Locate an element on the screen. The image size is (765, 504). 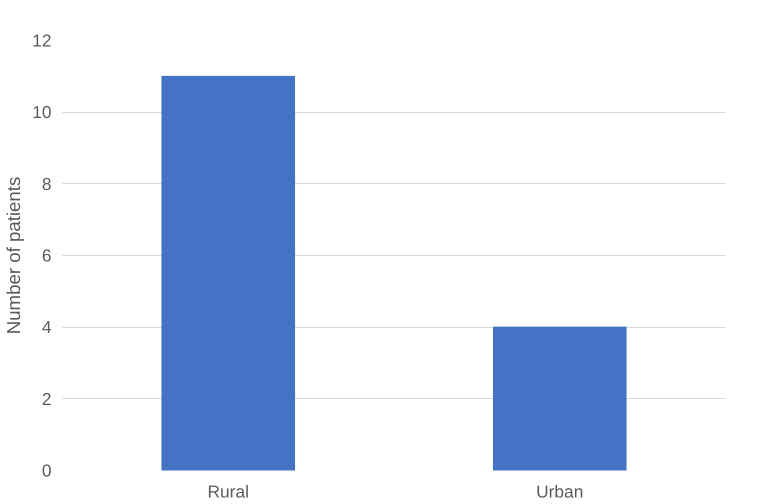
y-tick-label: 2 is located at coordinates (47, 398).